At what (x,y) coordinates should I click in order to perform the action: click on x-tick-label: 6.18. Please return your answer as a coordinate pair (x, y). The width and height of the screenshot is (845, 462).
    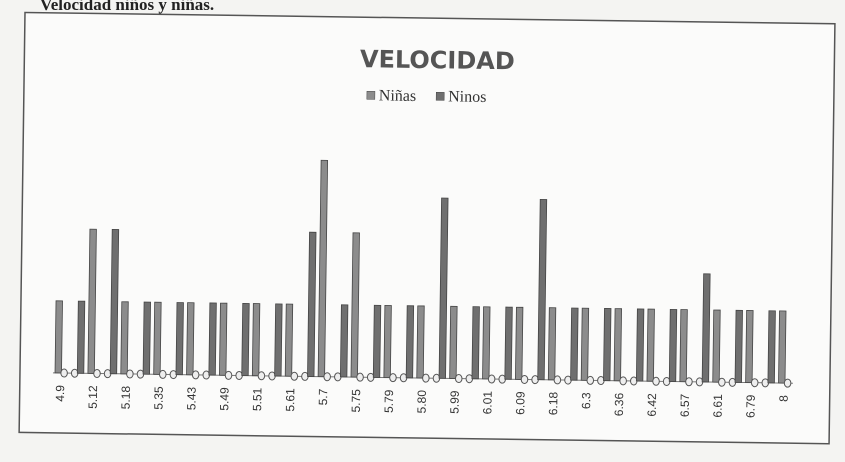
    Looking at the image, I should click on (553, 403).